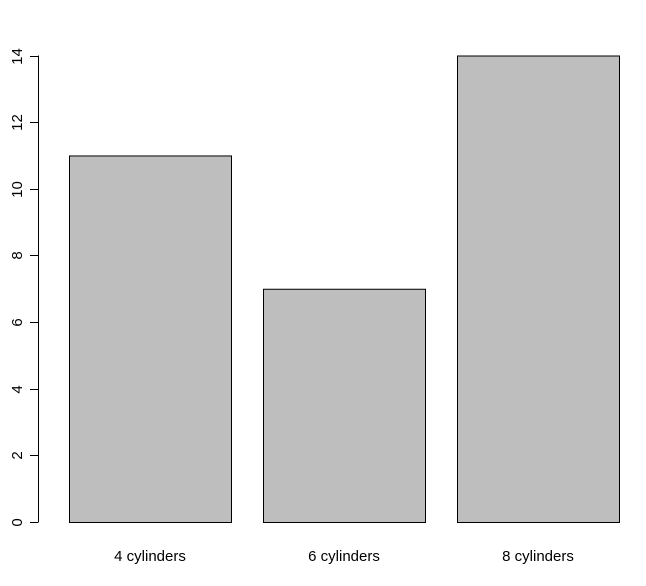 This screenshot has width=646, height=586. I want to click on y-tick-label-12: 12, so click(17, 122).